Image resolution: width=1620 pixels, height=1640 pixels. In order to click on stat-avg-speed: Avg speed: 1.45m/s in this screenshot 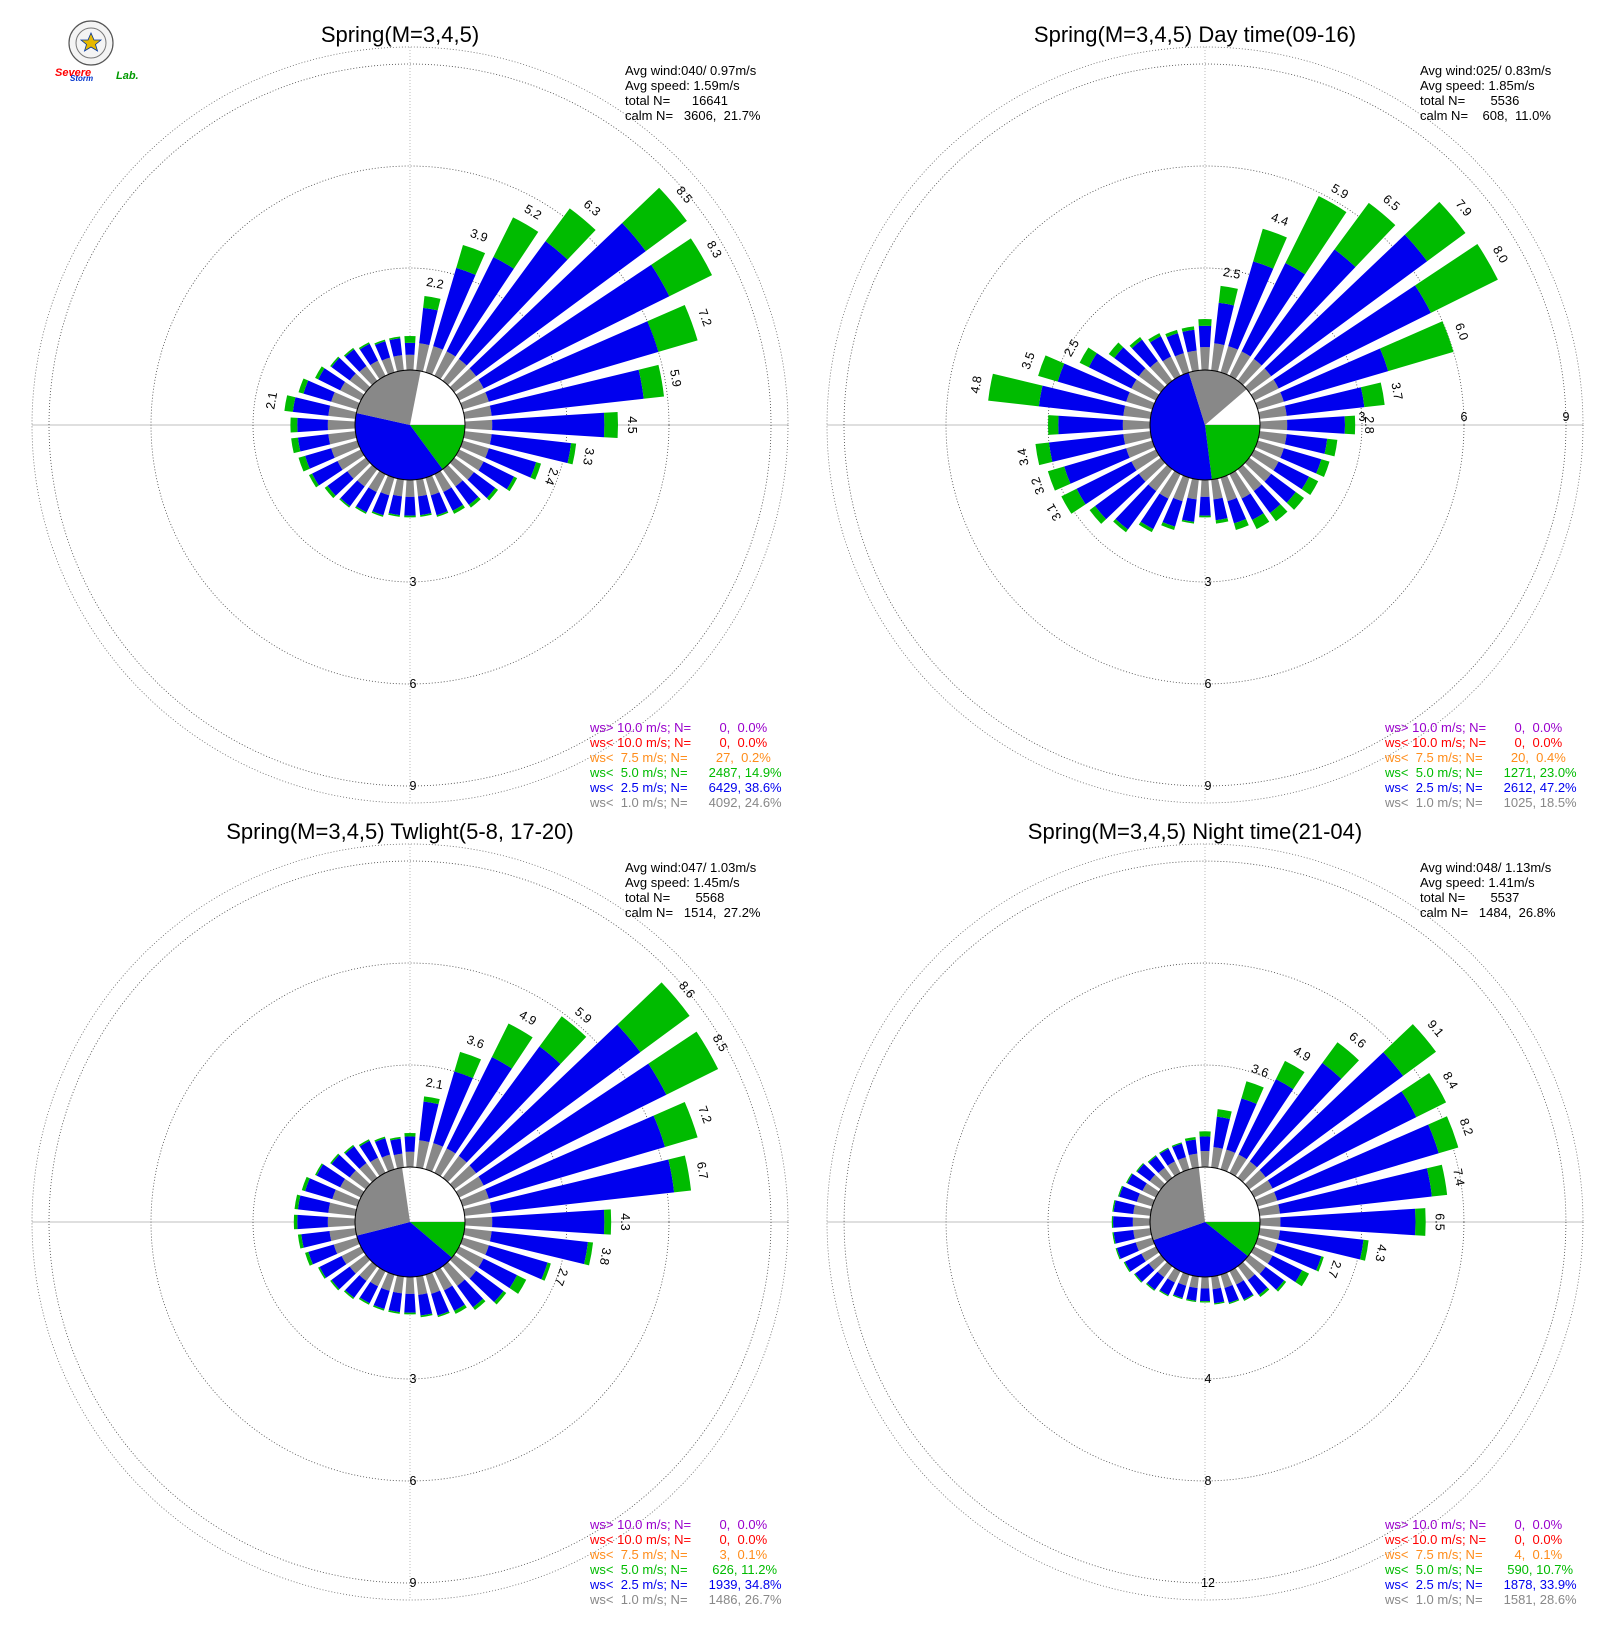, I will do `click(682, 882)`.